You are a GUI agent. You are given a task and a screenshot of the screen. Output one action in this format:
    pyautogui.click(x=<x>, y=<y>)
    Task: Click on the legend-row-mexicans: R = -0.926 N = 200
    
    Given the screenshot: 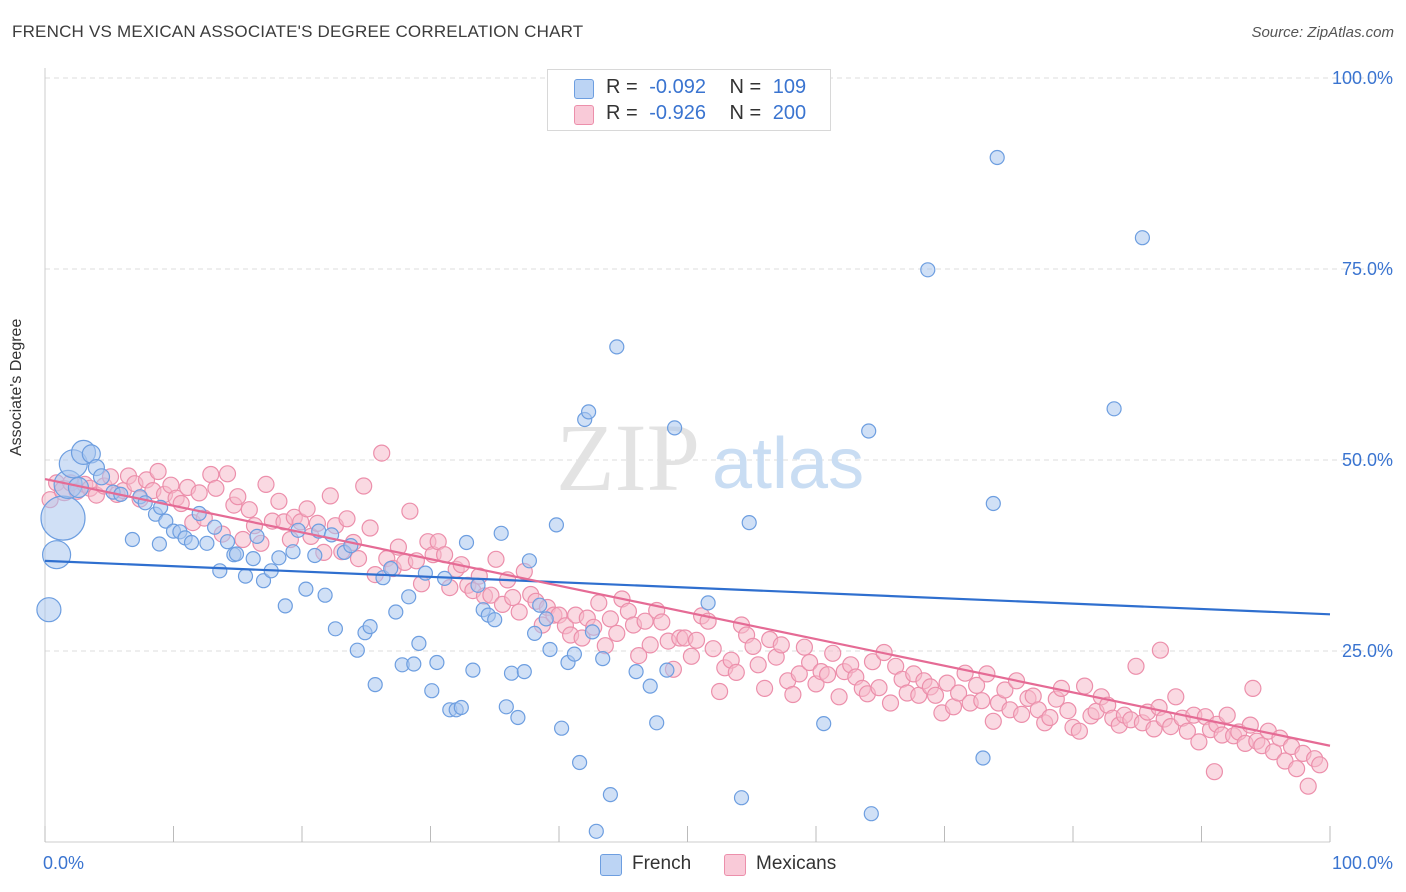 What is the action you would take?
    pyautogui.click(x=689, y=115)
    